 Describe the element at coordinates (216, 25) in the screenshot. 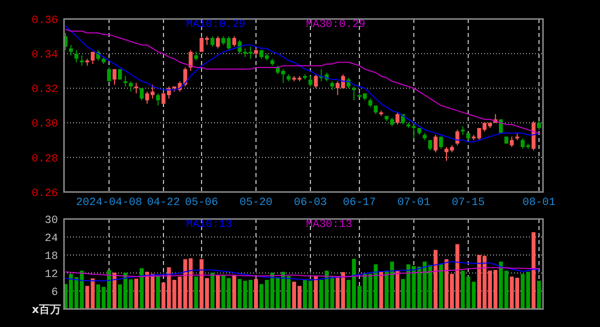

I see `series-label: MA10:0.29` at that location.